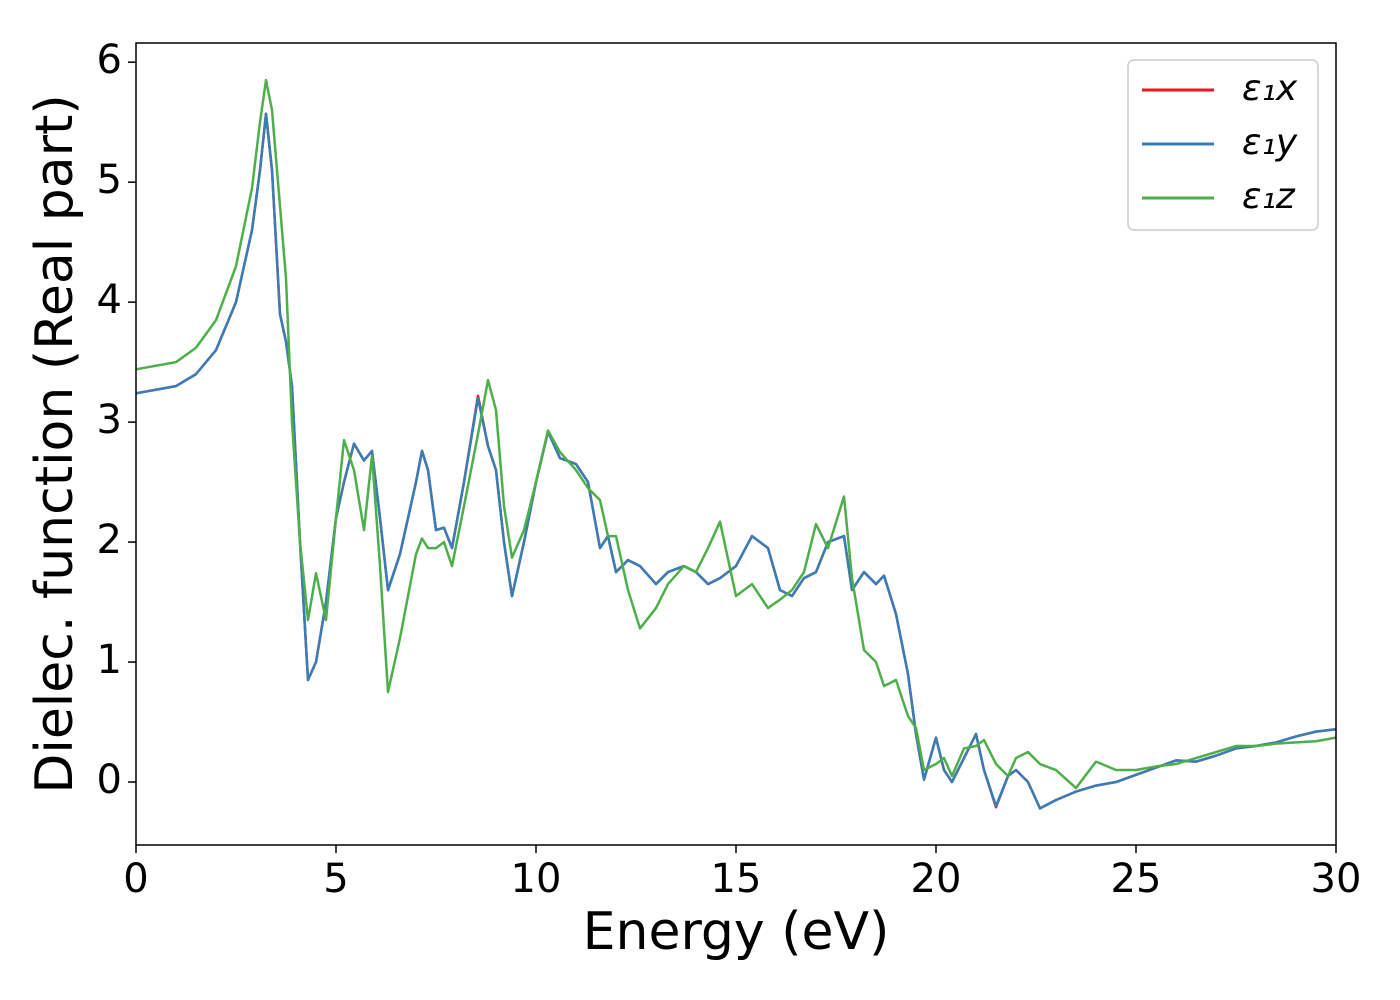  I want to click on x-axis-label: Energy (eV), so click(736, 932).